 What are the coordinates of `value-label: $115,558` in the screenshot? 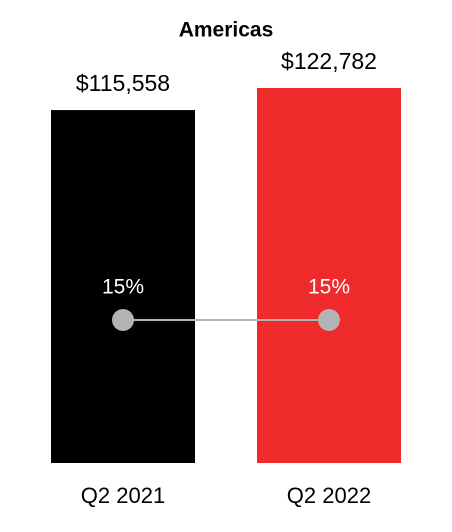 It's located at (123, 83).